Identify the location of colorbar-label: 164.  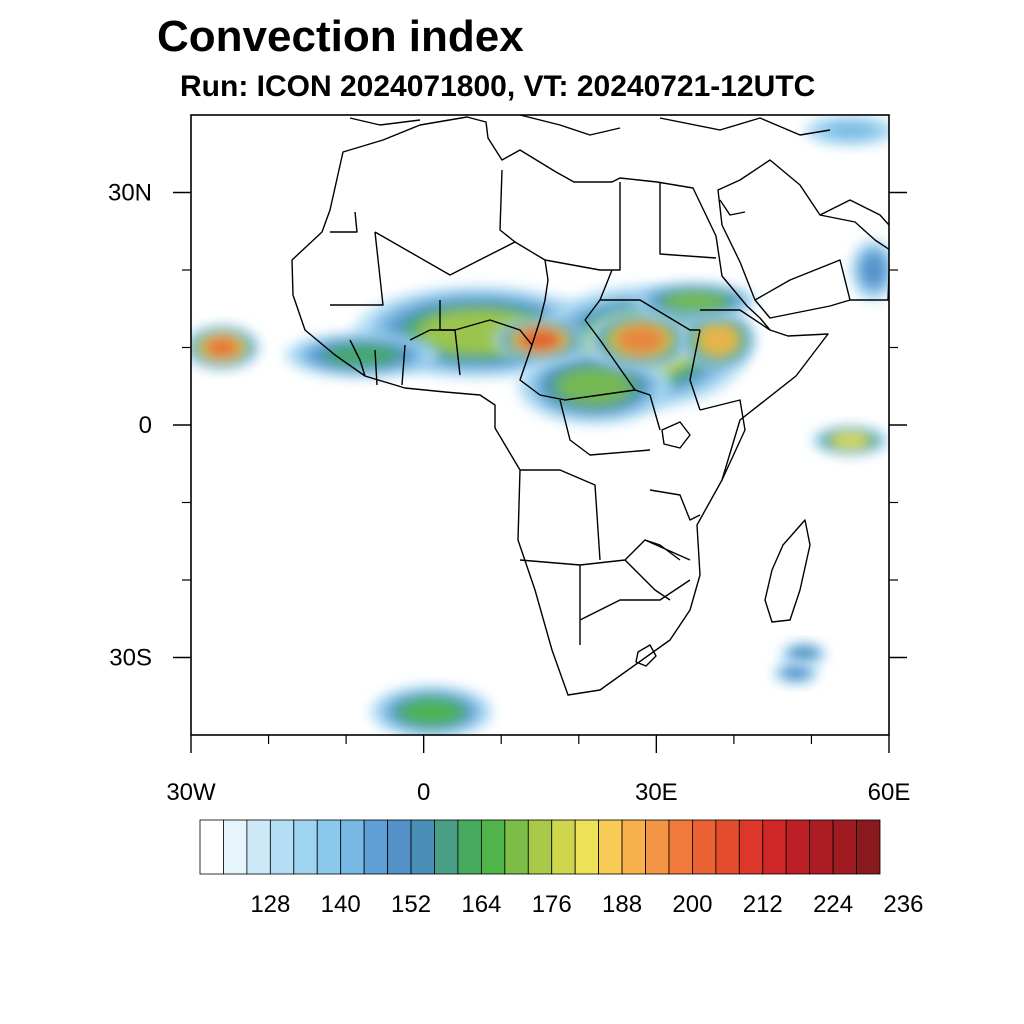
(481, 904).